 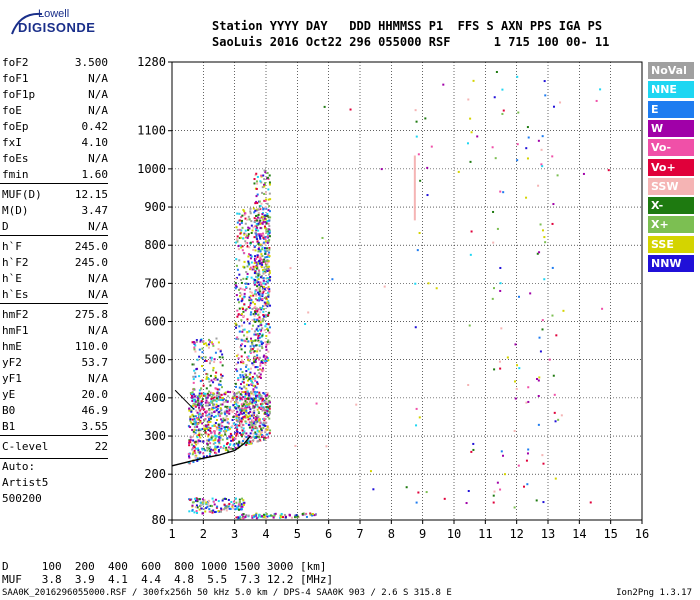 What do you see at coordinates (12, 278) in the screenshot?
I see `parameter-label: h`E` at bounding box center [12, 278].